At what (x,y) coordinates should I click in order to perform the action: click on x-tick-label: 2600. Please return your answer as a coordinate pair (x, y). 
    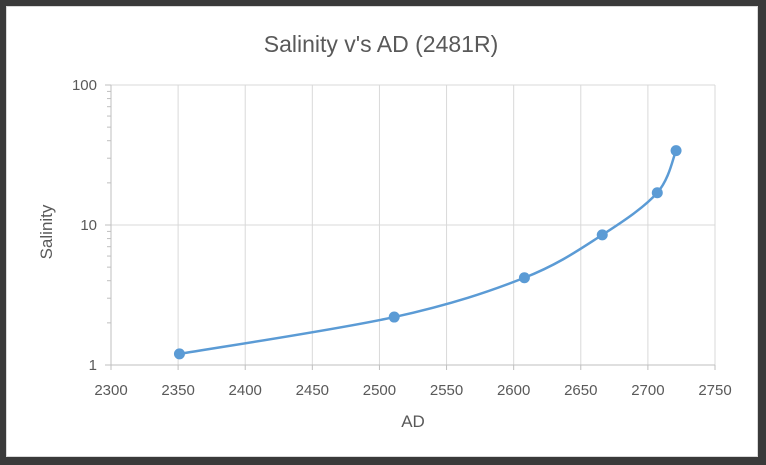
    Looking at the image, I should click on (513, 390).